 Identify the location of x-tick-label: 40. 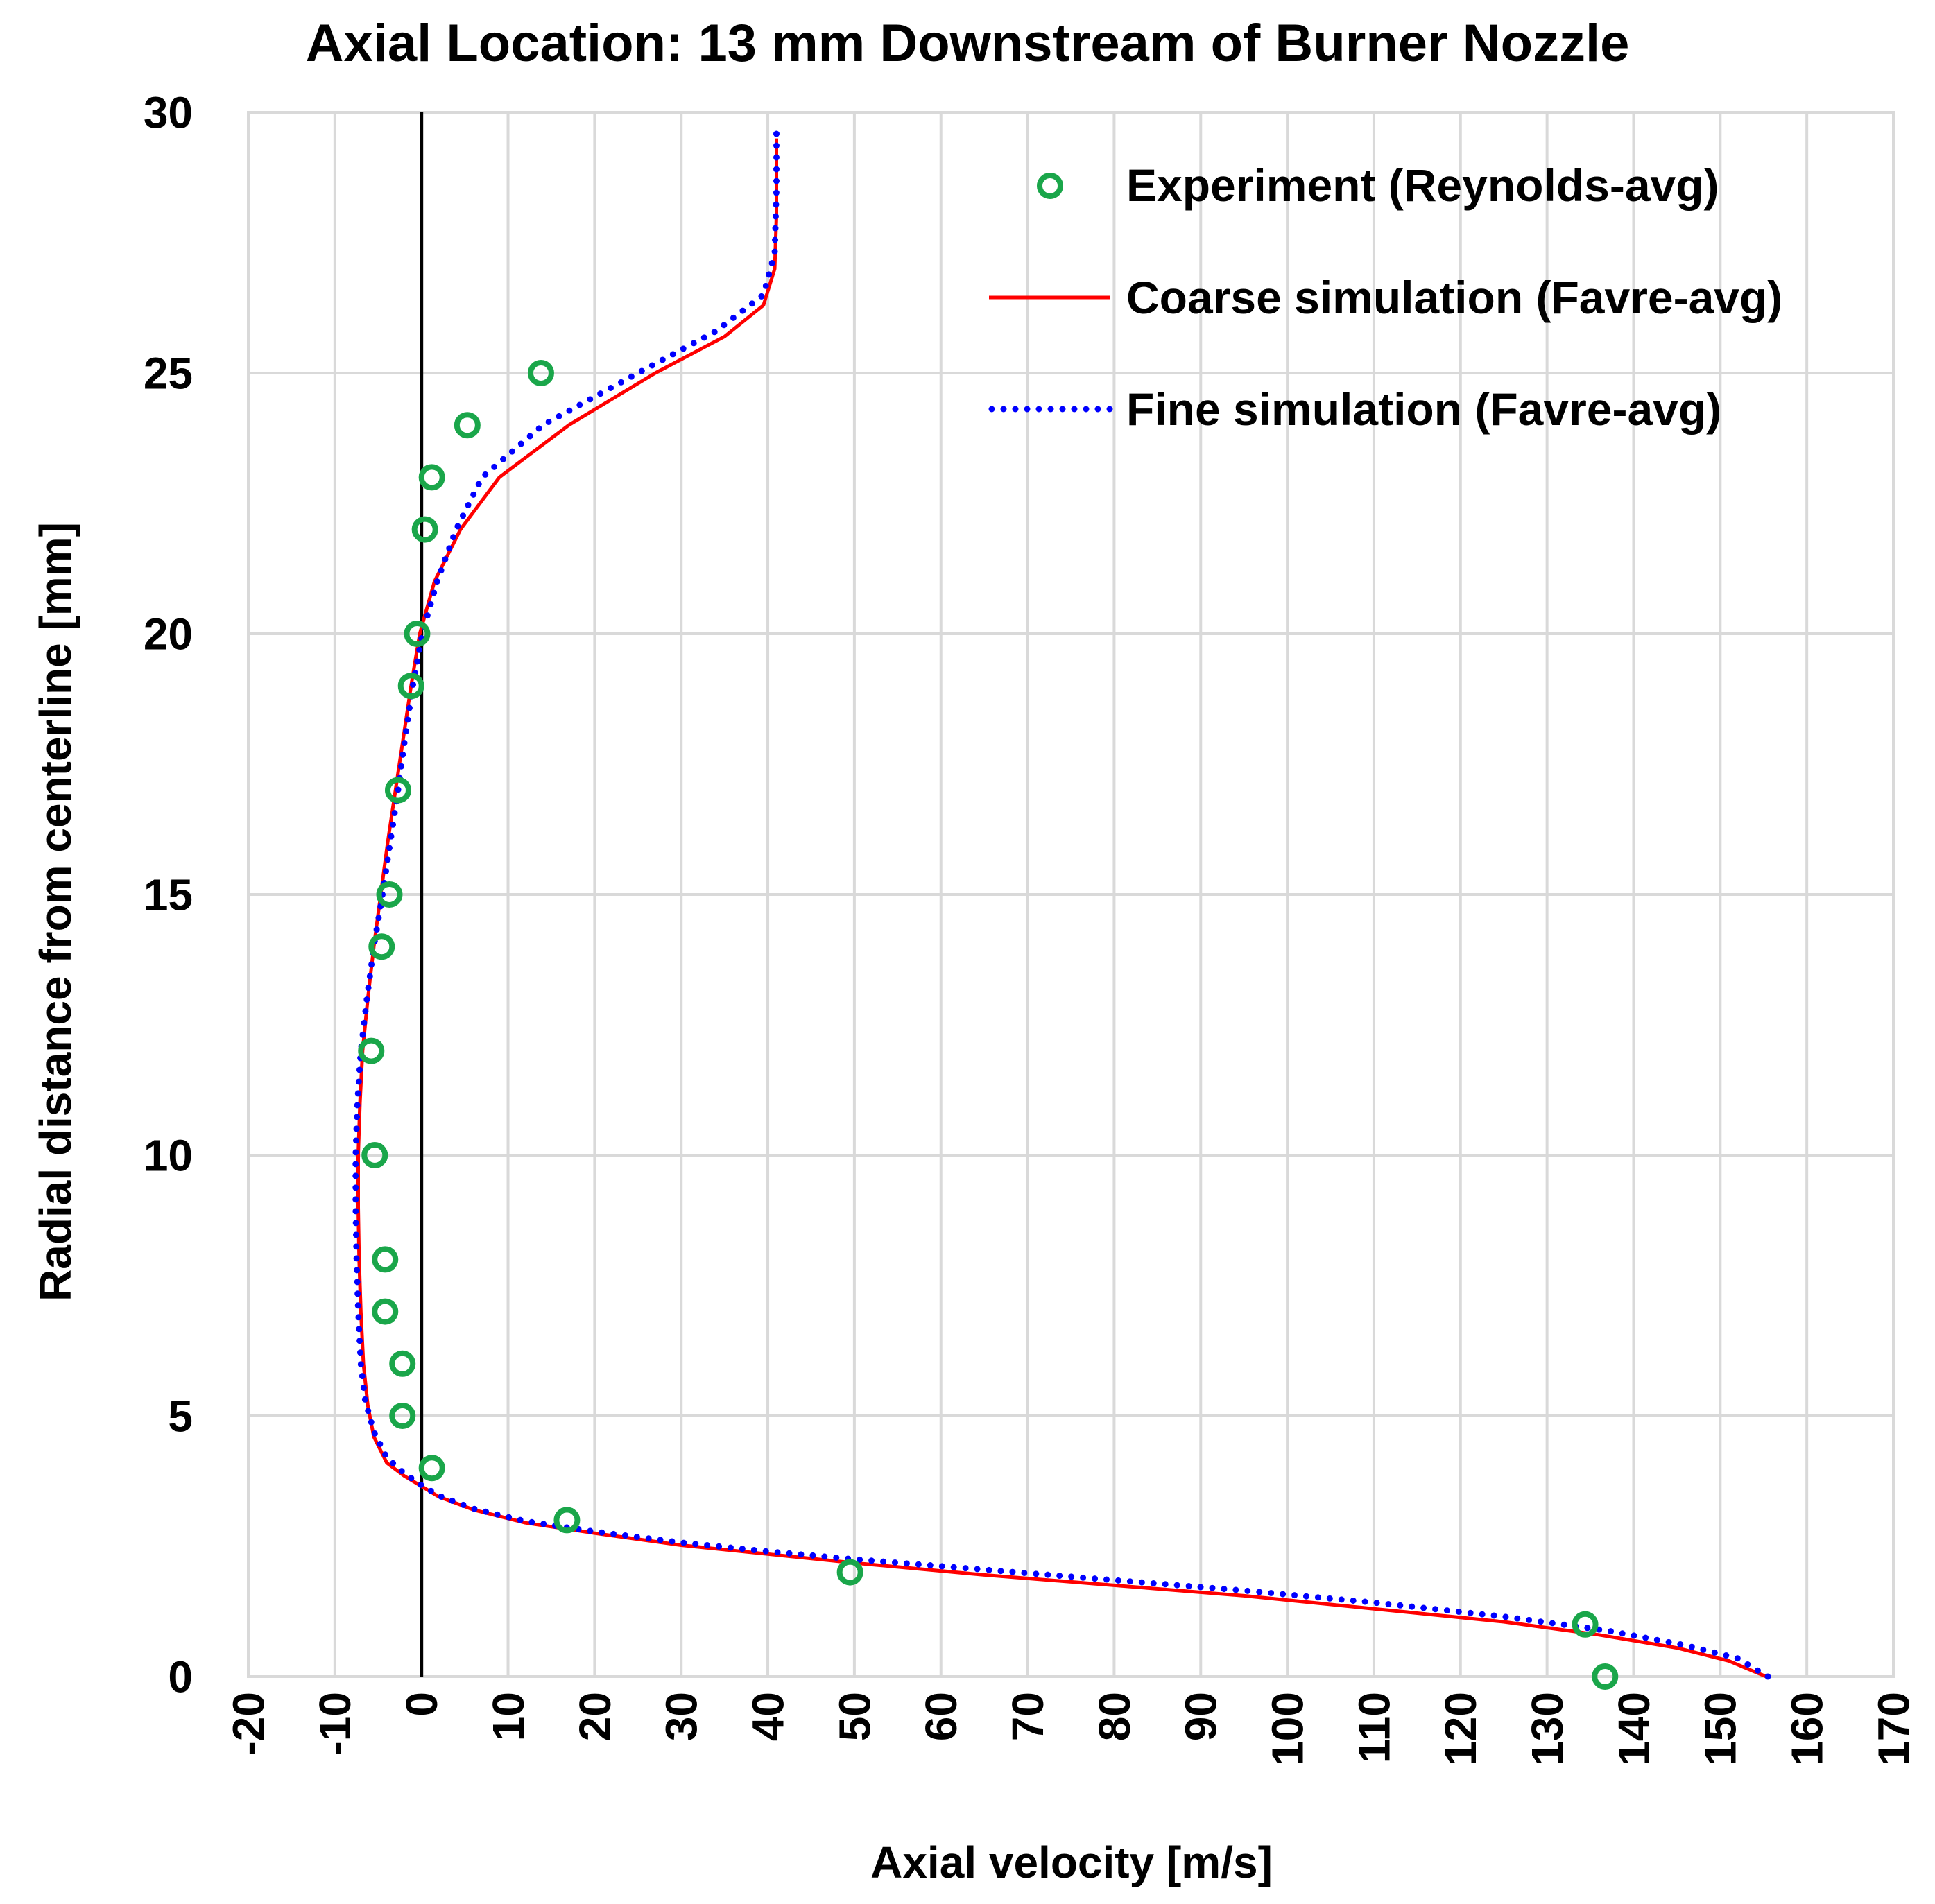
(768, 1716).